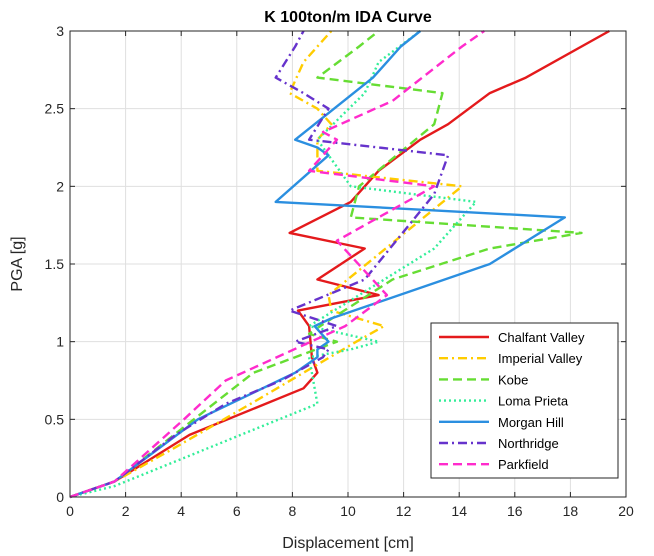 The height and width of the screenshot is (556, 654). I want to click on x-tick-label: 18, so click(571, 511).